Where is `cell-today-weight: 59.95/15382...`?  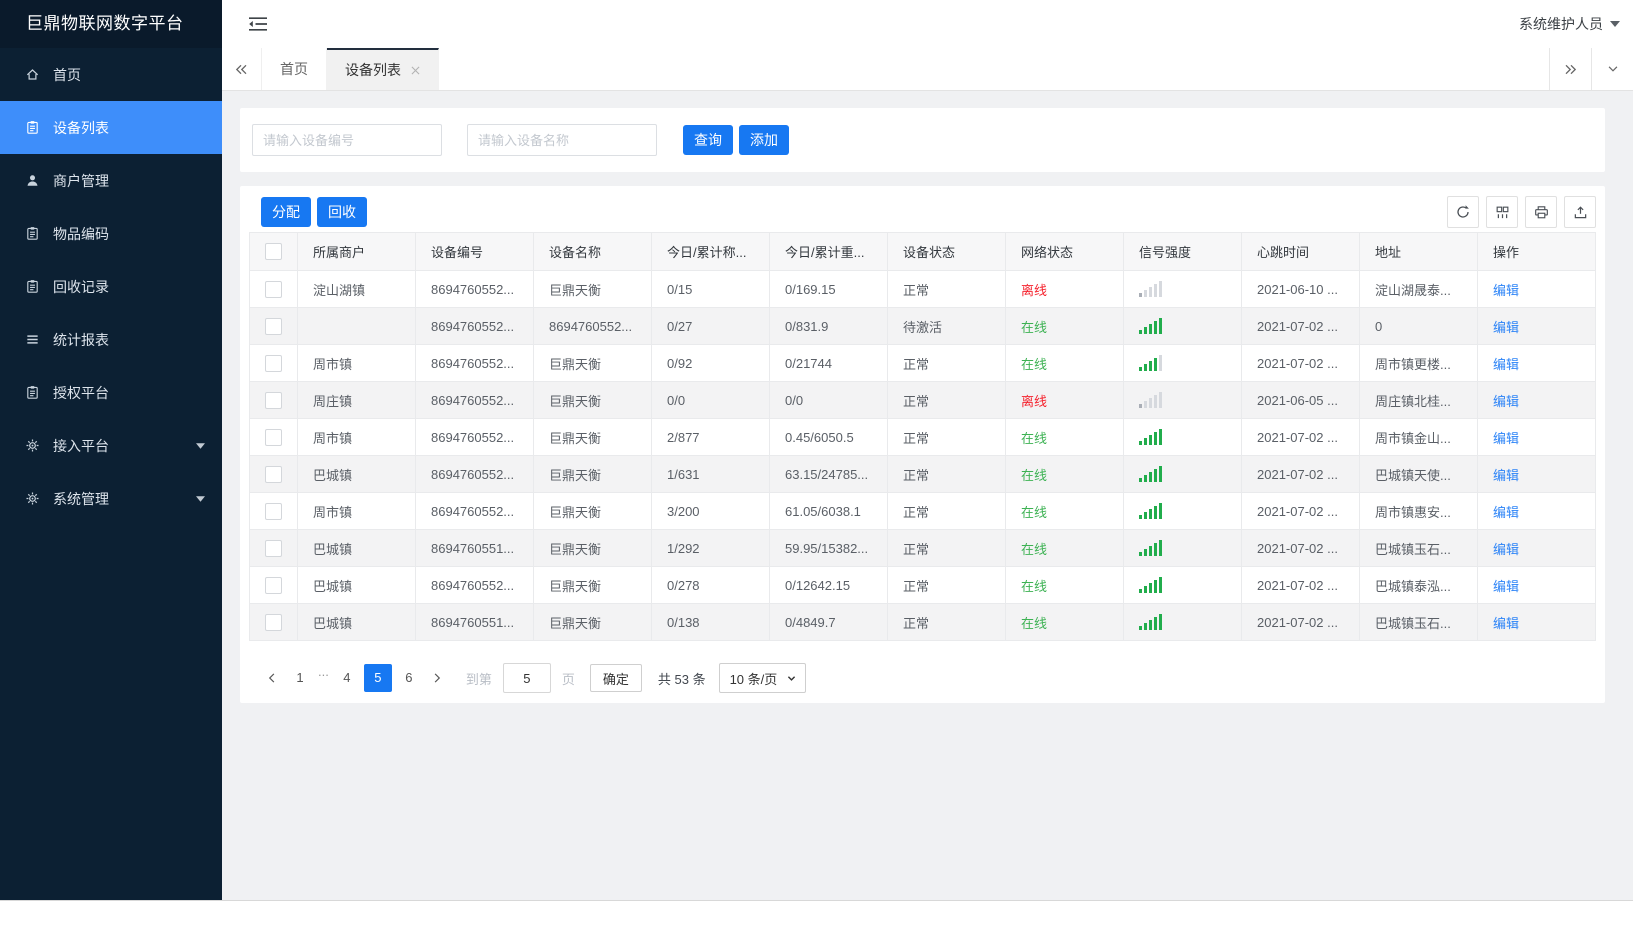 cell-today-weight: 59.95/15382... is located at coordinates (828, 548).